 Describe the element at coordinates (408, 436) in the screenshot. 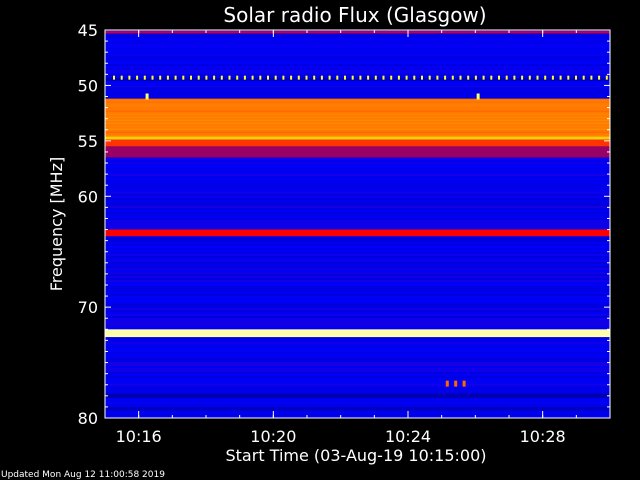

I see `x-tick-label: 10:24` at that location.